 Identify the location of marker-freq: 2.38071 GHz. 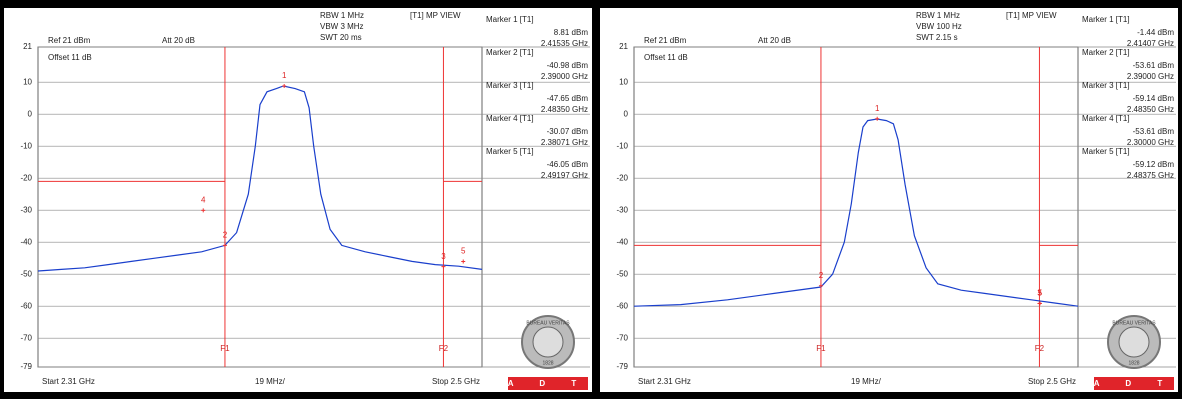
(564, 142).